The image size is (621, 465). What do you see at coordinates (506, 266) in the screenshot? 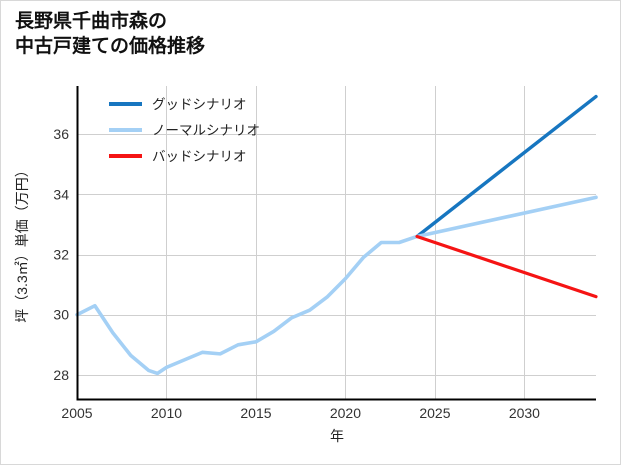
I see `series-line-バッドシナリオ` at bounding box center [506, 266].